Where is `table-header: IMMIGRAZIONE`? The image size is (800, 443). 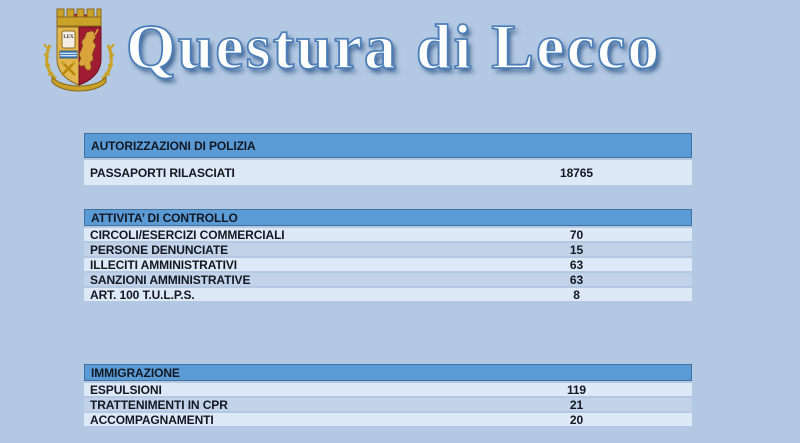 table-header: IMMIGRAZIONE is located at coordinates (388, 372).